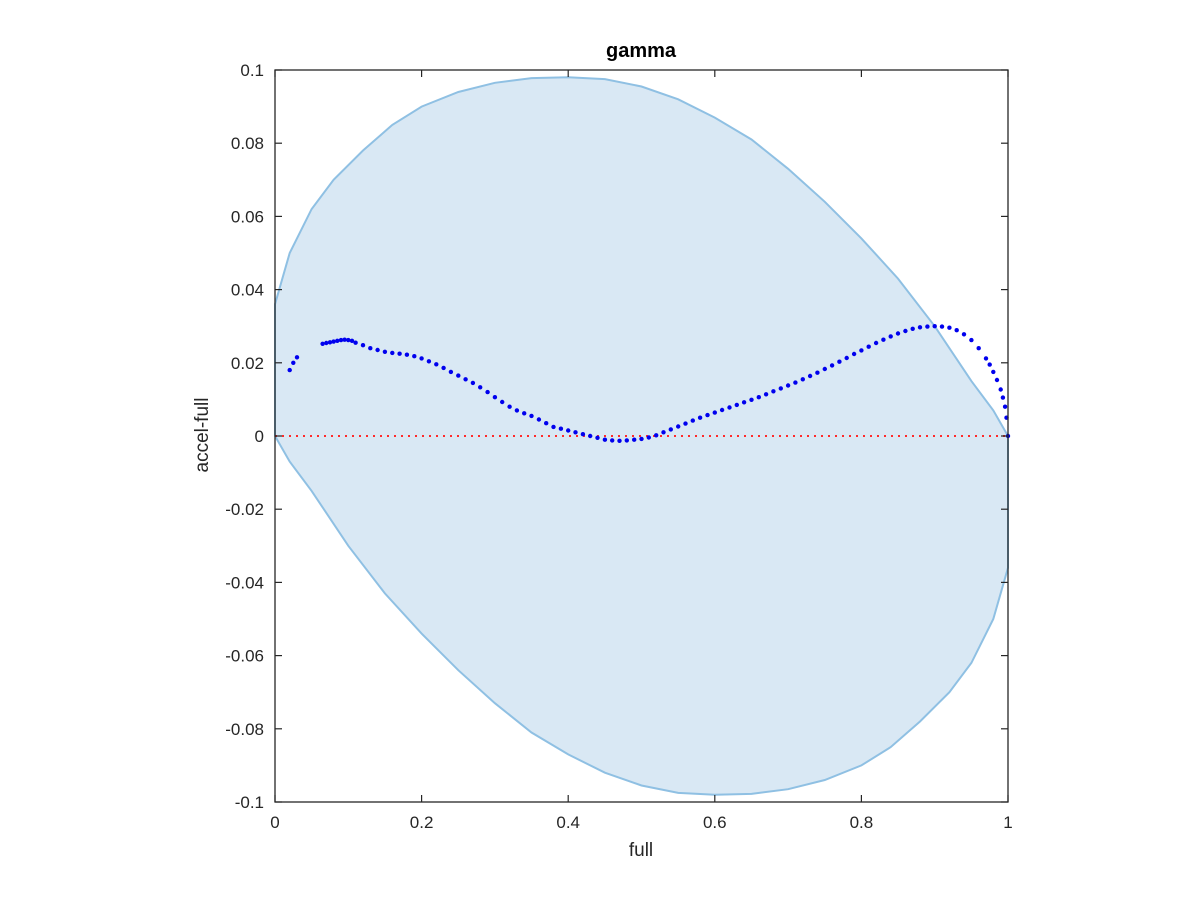 This screenshot has width=1200, height=900. Describe the element at coordinates (202, 435) in the screenshot. I see `y-axis-label: accel-full` at that location.